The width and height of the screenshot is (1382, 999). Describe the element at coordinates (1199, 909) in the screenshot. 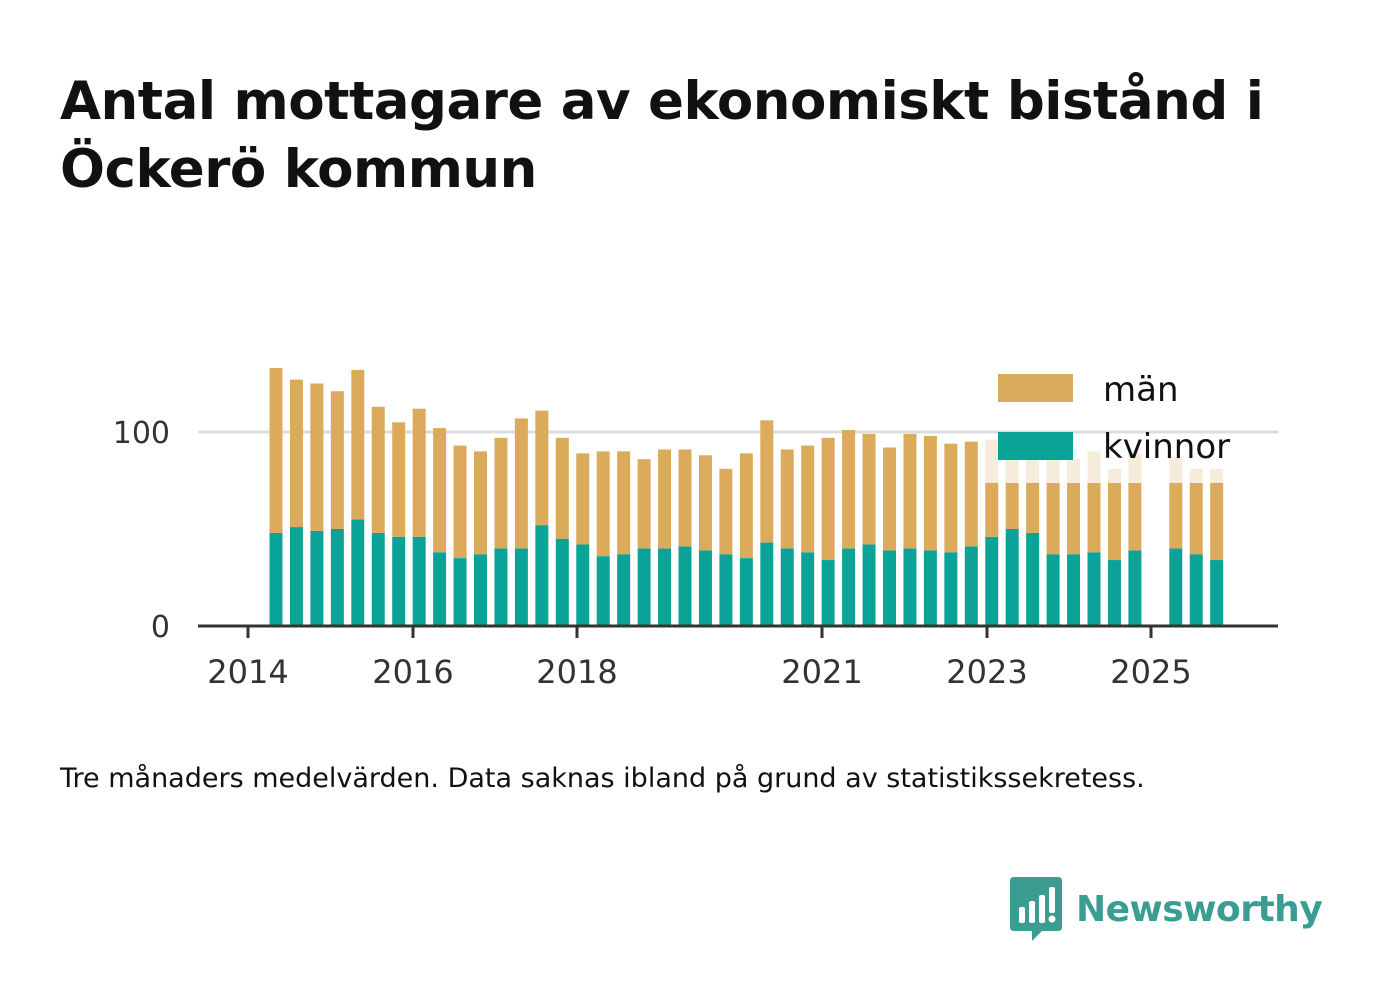

I see `brand-name: Newsworthy` at that location.